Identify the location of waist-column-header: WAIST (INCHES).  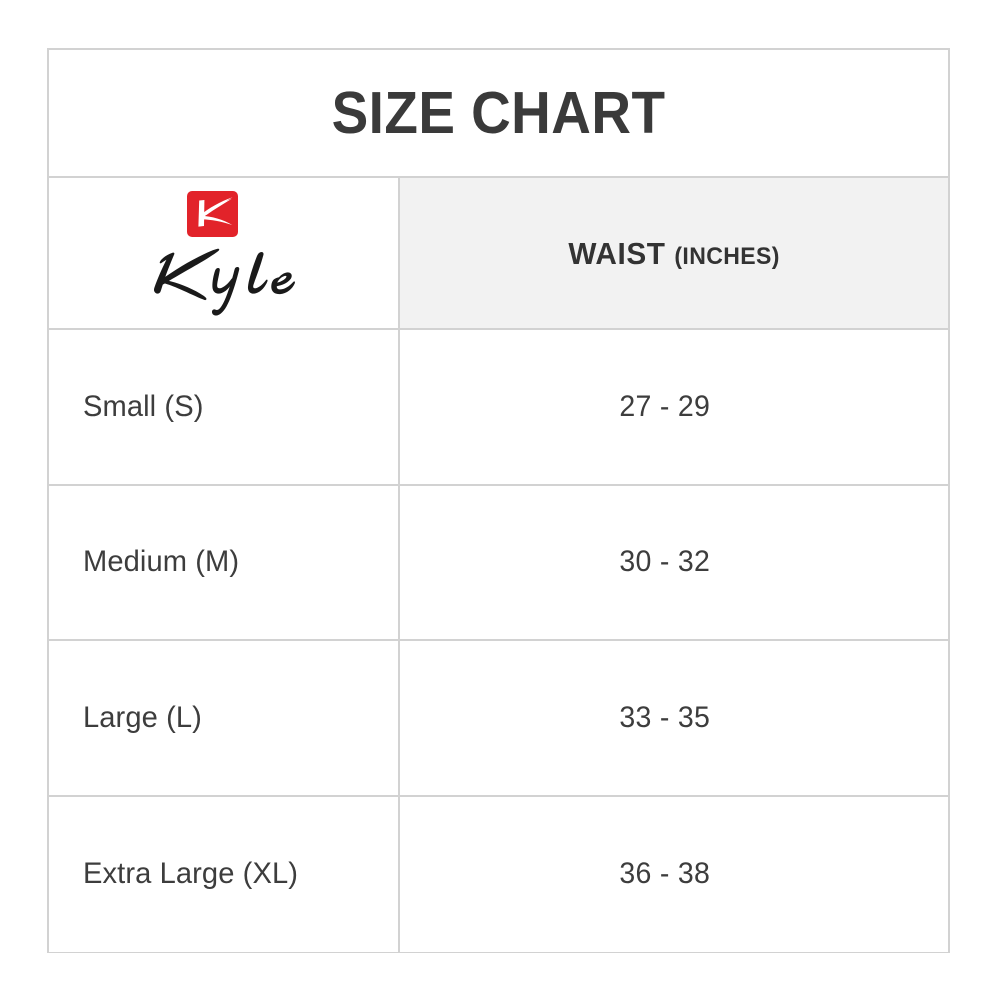
(673, 253).